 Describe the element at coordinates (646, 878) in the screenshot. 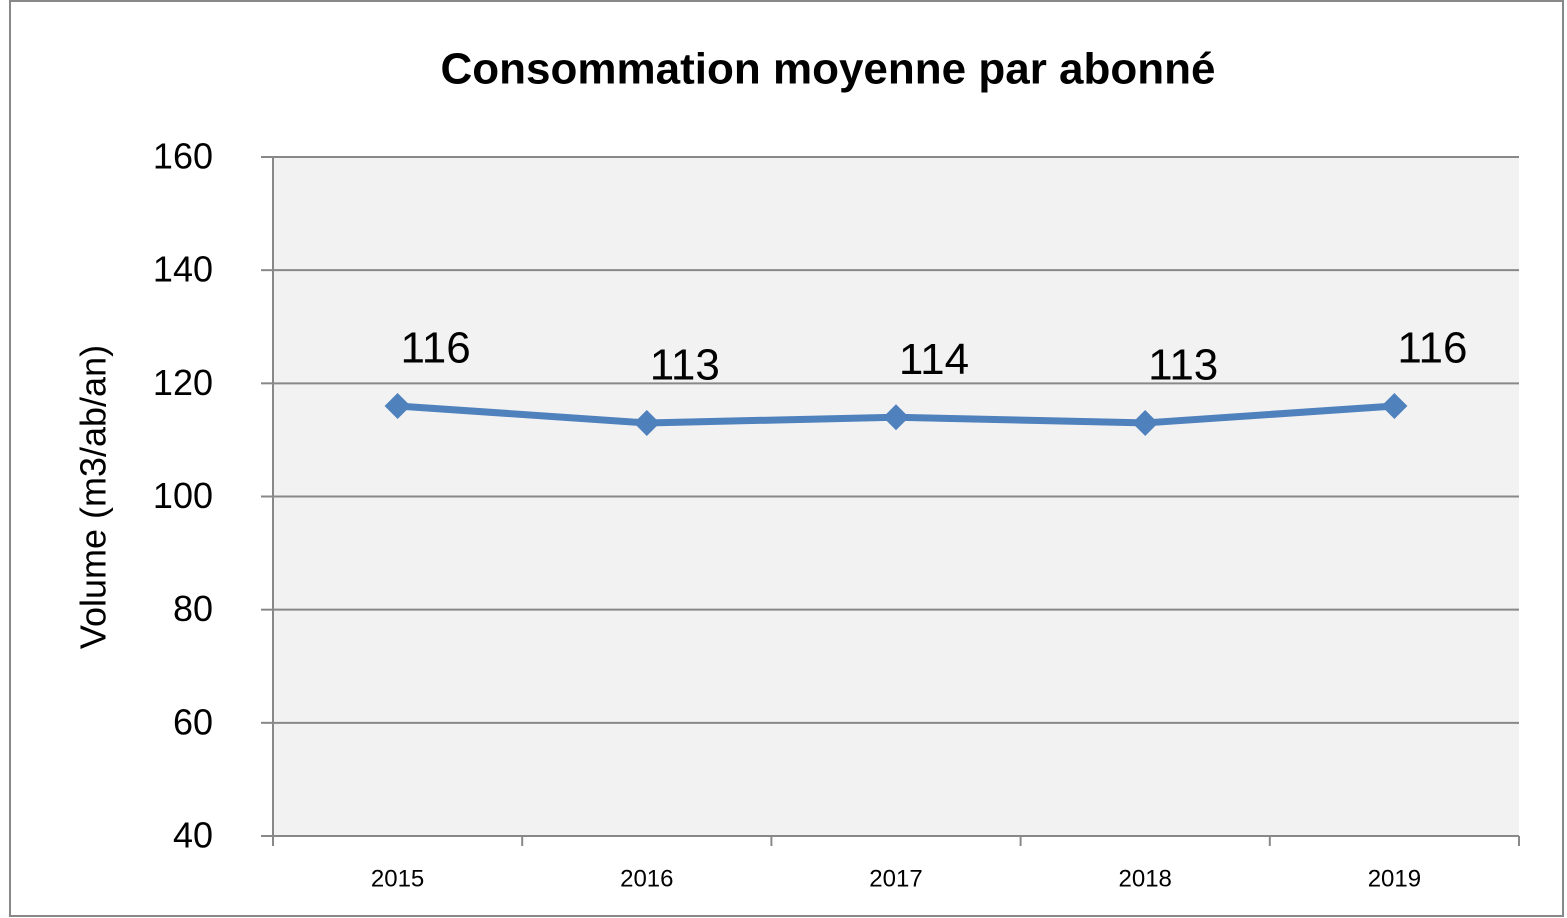

I see `x-tick-label: 2016` at that location.